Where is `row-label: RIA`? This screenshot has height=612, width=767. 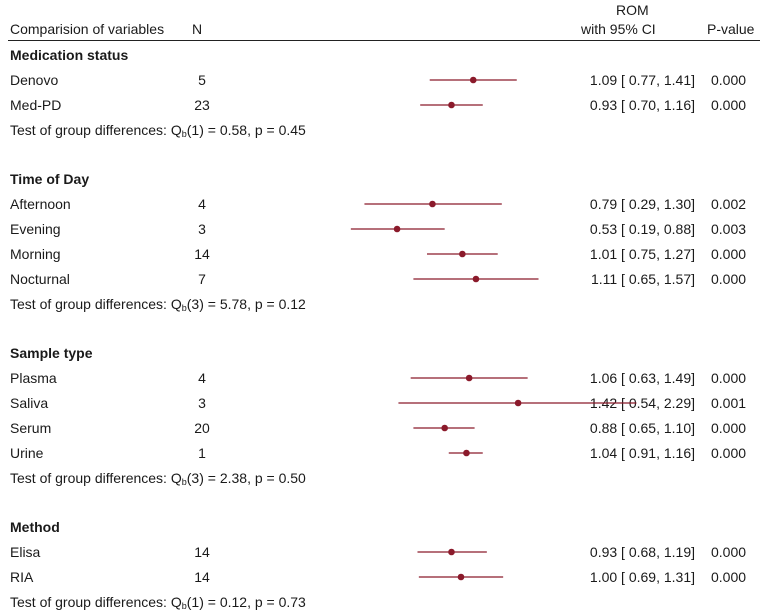 row-label: RIA is located at coordinates (22, 577).